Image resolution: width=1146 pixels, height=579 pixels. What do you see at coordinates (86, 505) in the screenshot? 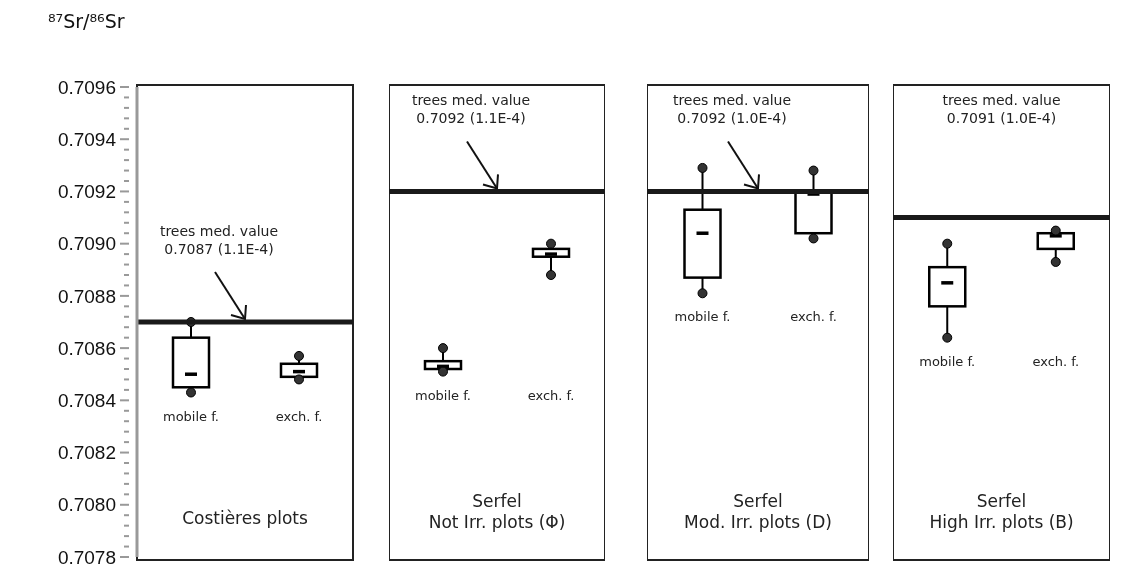
I see `y-tick-label: 0.7080` at bounding box center [86, 505].